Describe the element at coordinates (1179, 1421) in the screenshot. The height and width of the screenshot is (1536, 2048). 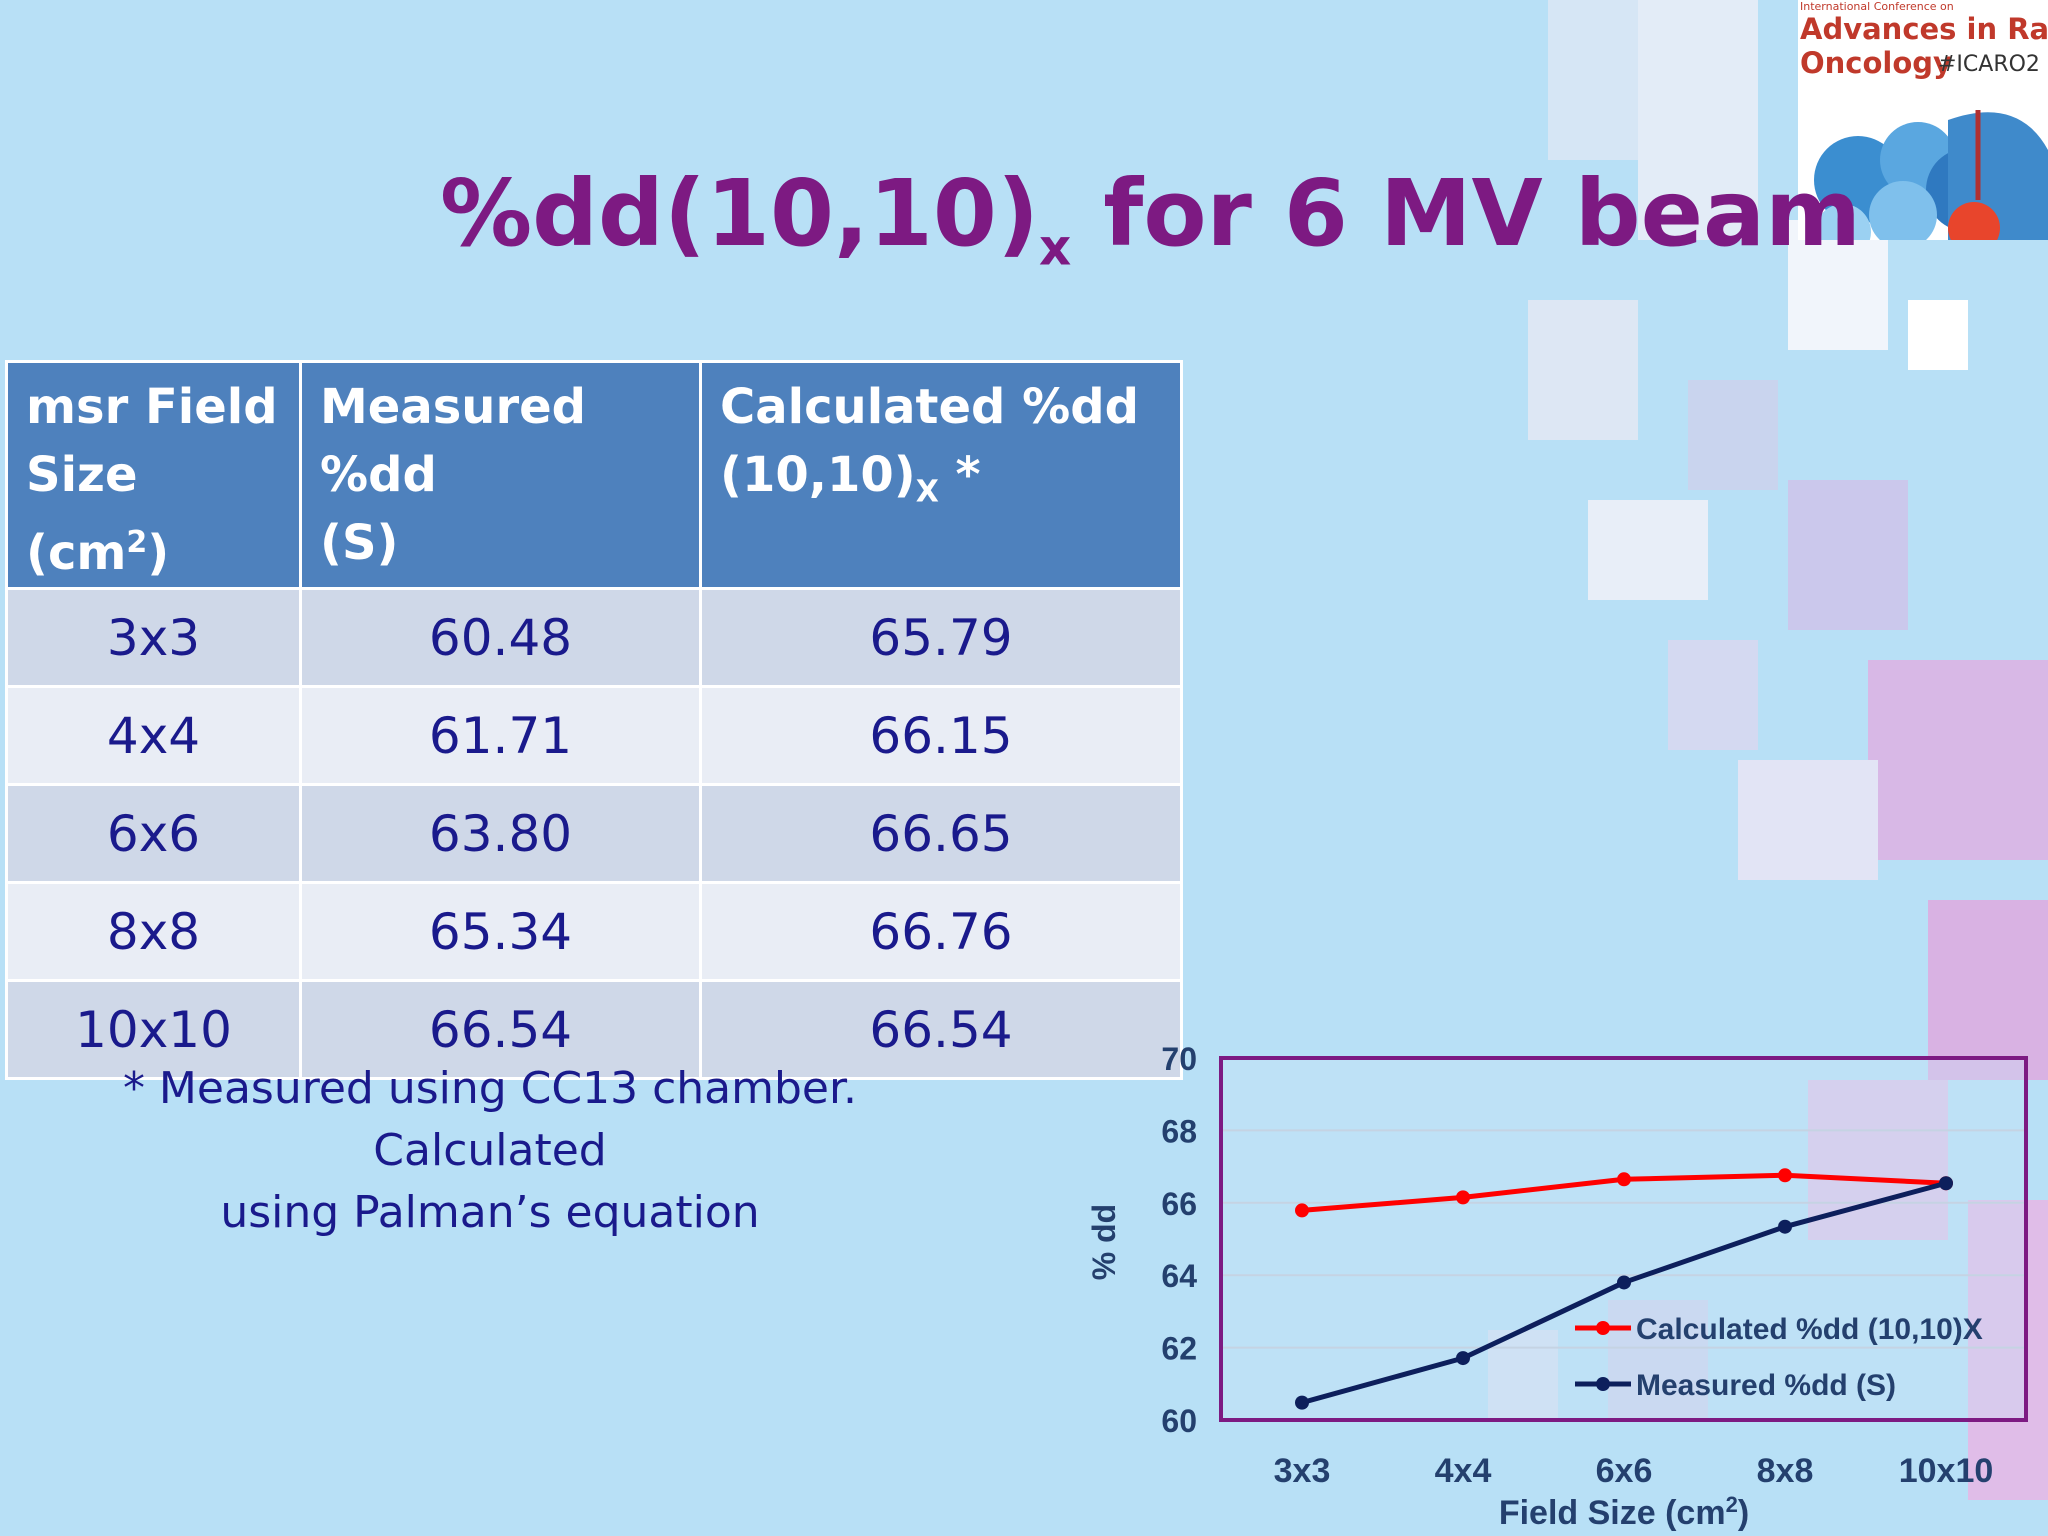
I see `y-tick-label: 60` at that location.